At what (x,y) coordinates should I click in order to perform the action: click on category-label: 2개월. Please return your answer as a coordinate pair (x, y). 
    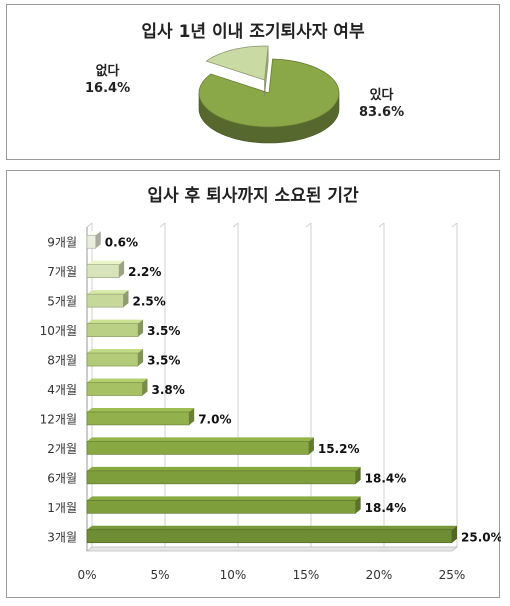
    Looking at the image, I should click on (62, 449).